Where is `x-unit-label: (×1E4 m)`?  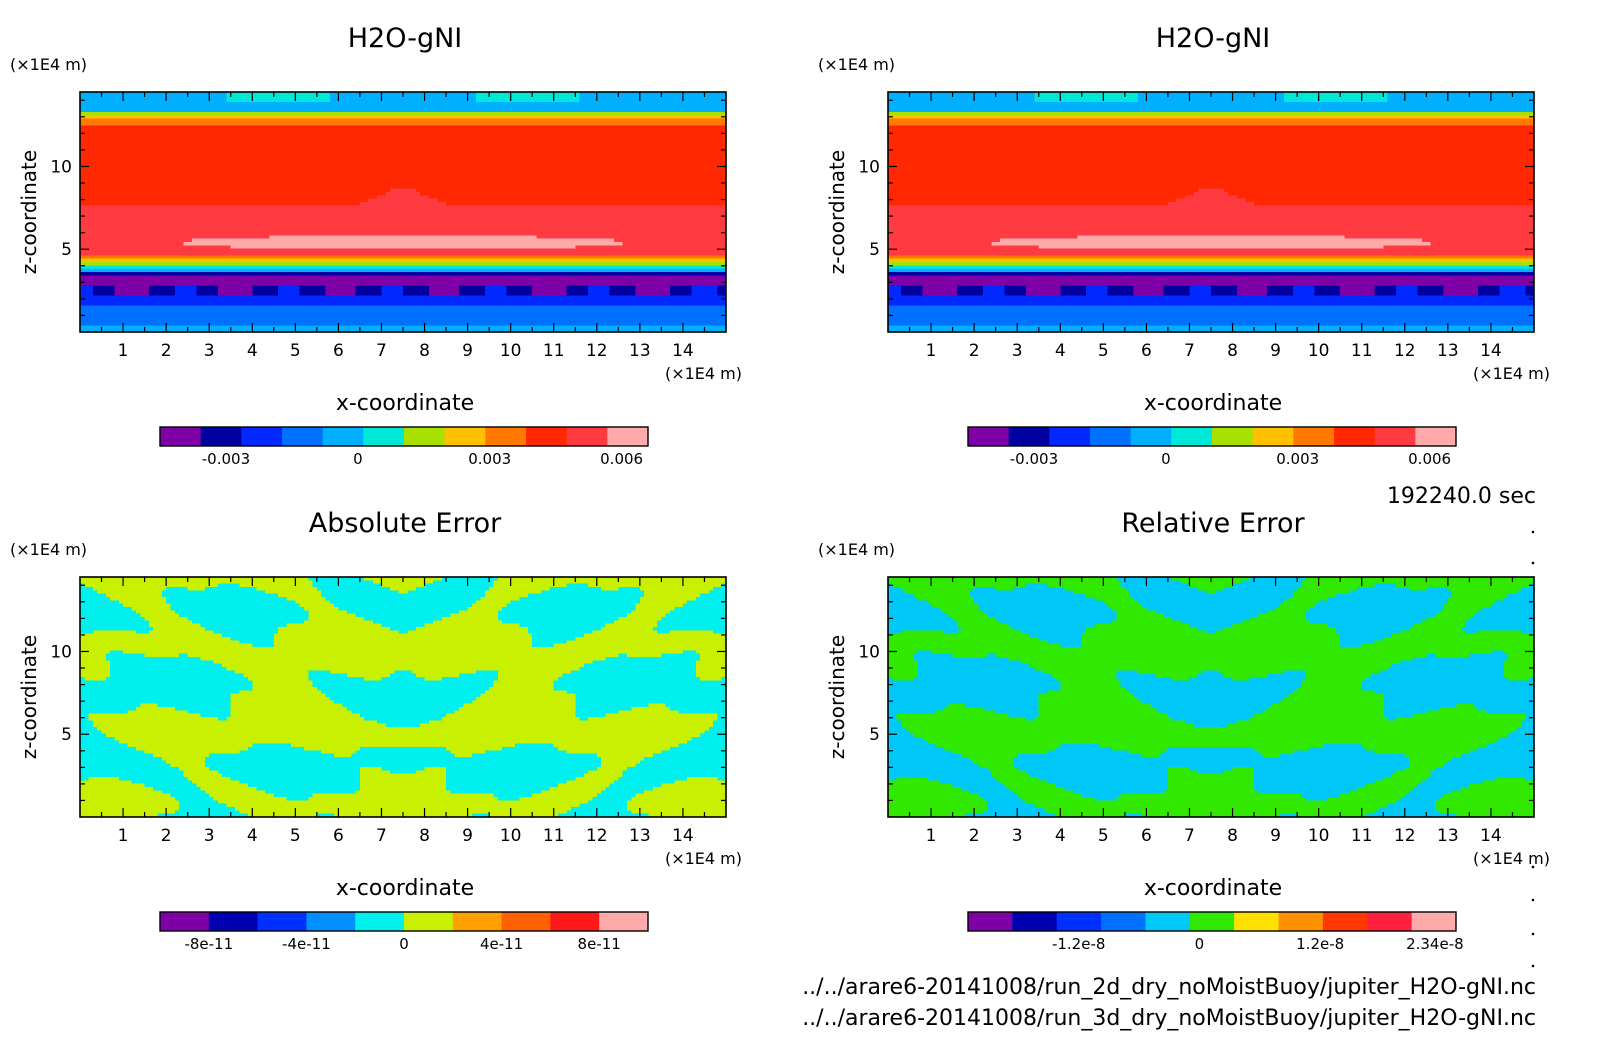 x-unit-label: (×1E4 m) is located at coordinates (703, 373).